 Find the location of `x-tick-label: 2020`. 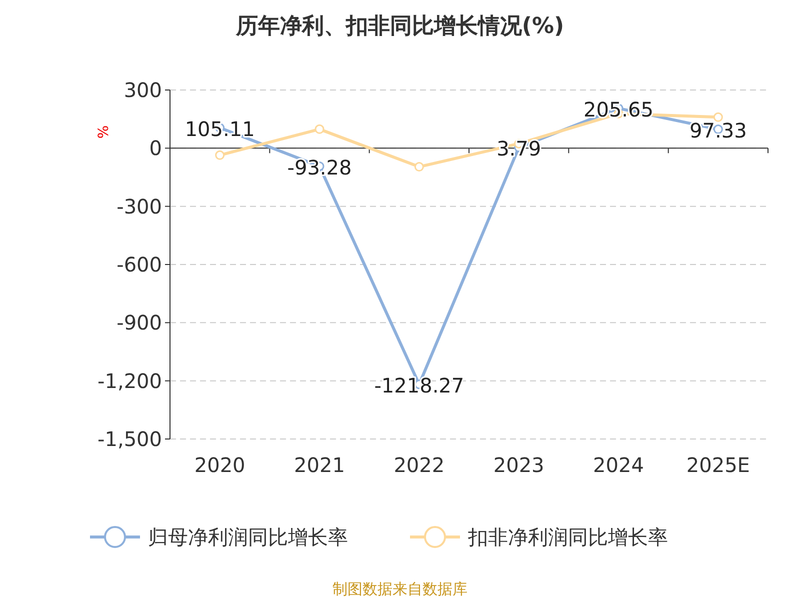

x-tick-label: 2020 is located at coordinates (220, 465).